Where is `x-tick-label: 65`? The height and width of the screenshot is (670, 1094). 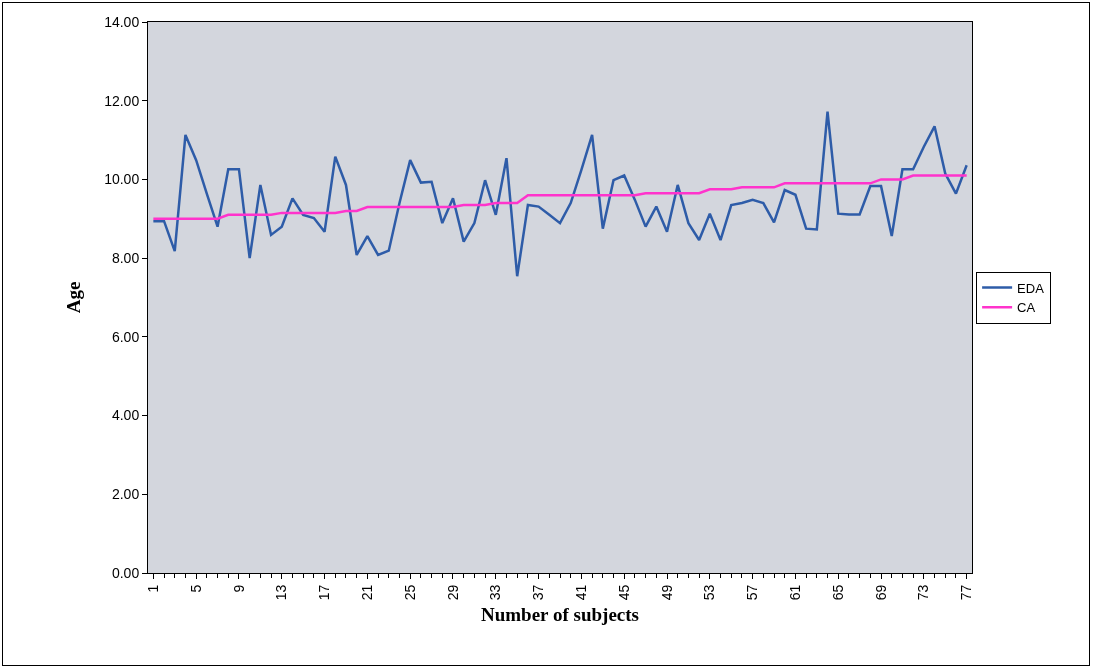 x-tick-label: 65 is located at coordinates (837, 592).